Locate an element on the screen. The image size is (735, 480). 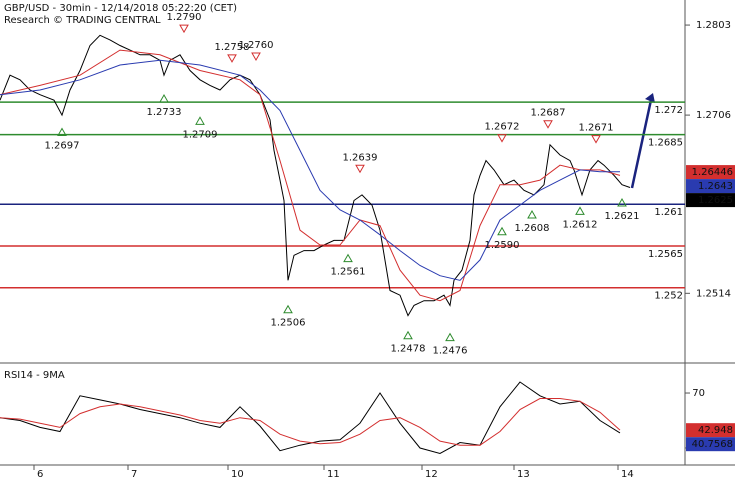
x-tick-label: 7 is located at coordinates (134, 474).